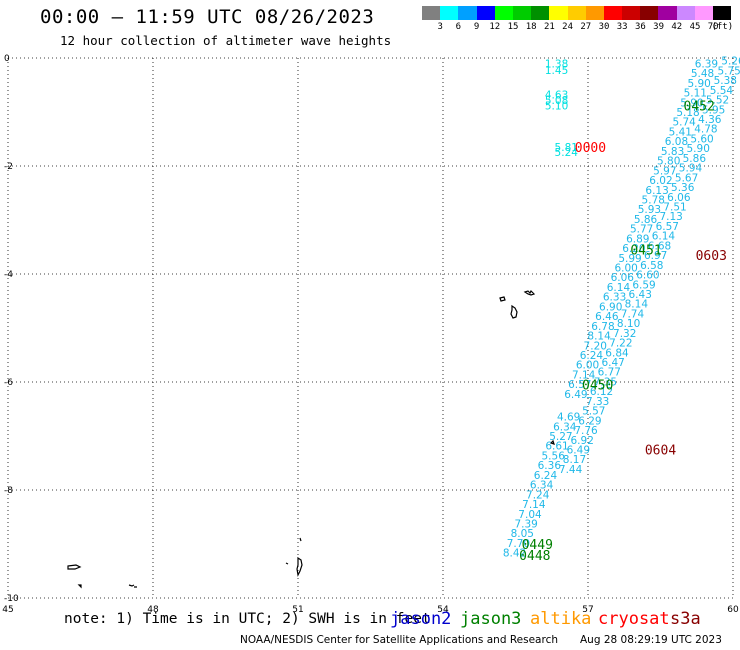  What do you see at coordinates (683, 188) in the screenshot?
I see `swh-value: 5.36` at bounding box center [683, 188].